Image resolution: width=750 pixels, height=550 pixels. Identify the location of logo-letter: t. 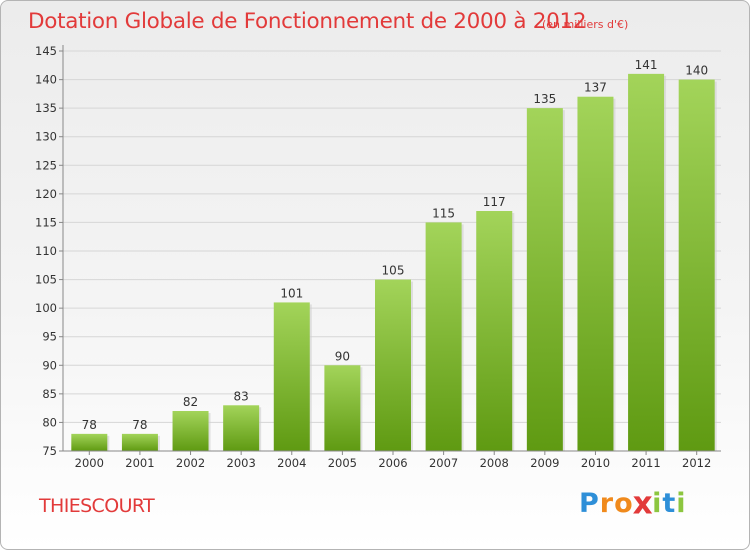
(669, 503).